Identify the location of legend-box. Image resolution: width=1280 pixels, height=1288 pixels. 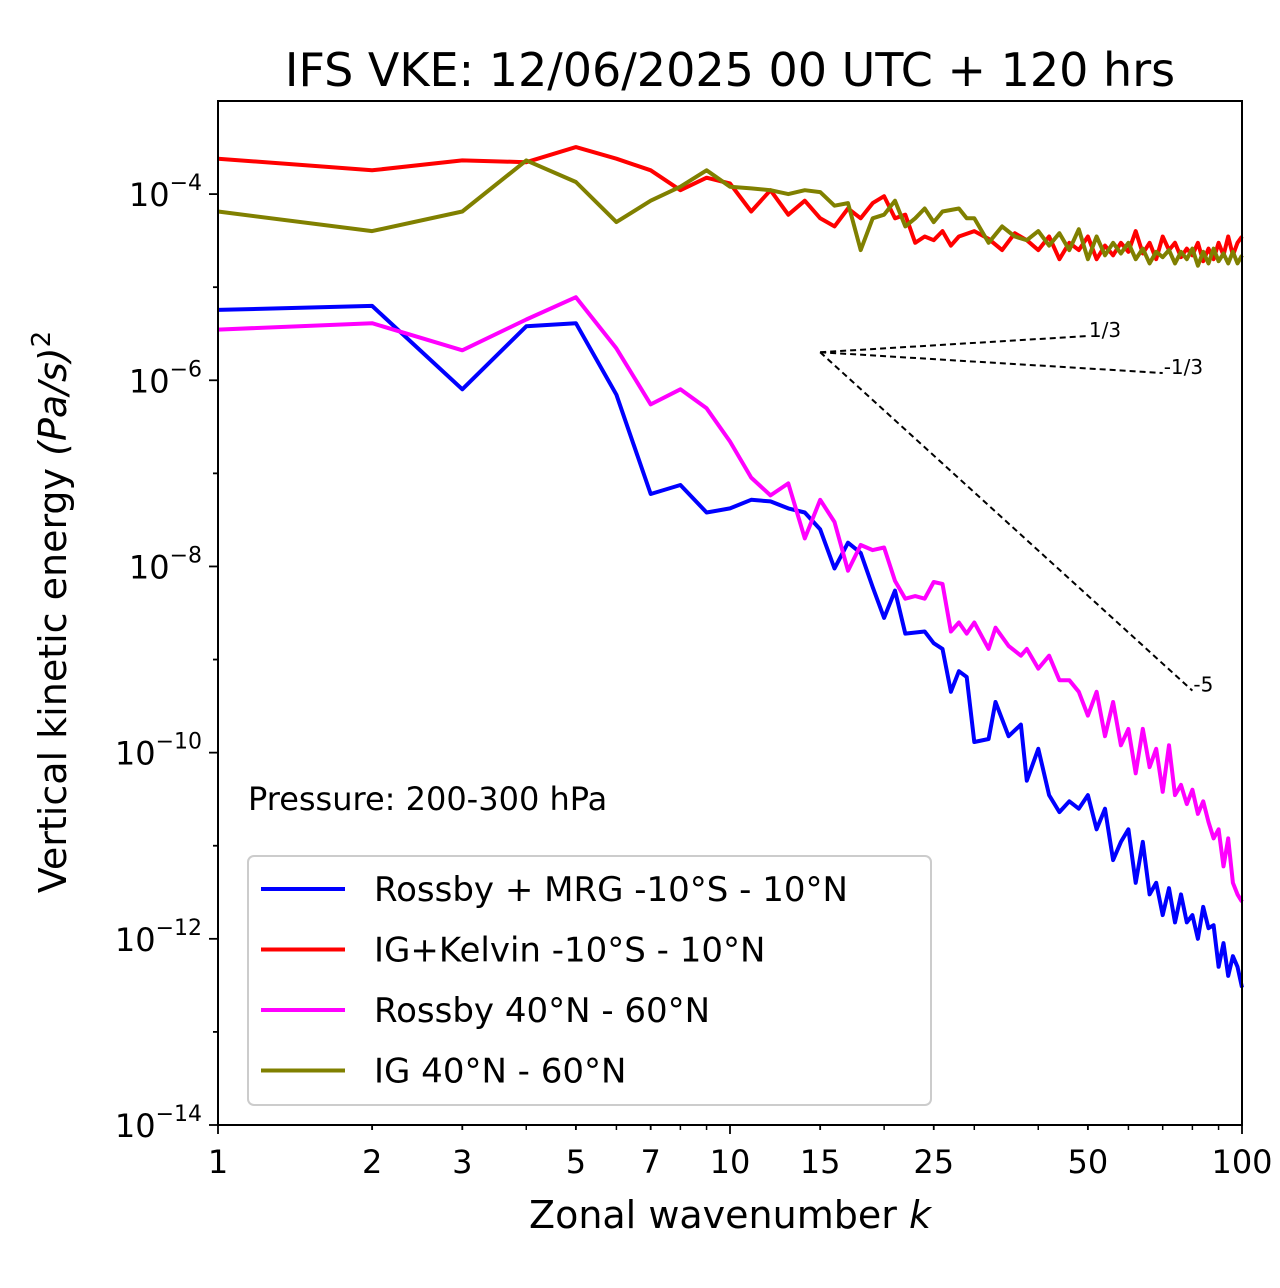
(589, 980).